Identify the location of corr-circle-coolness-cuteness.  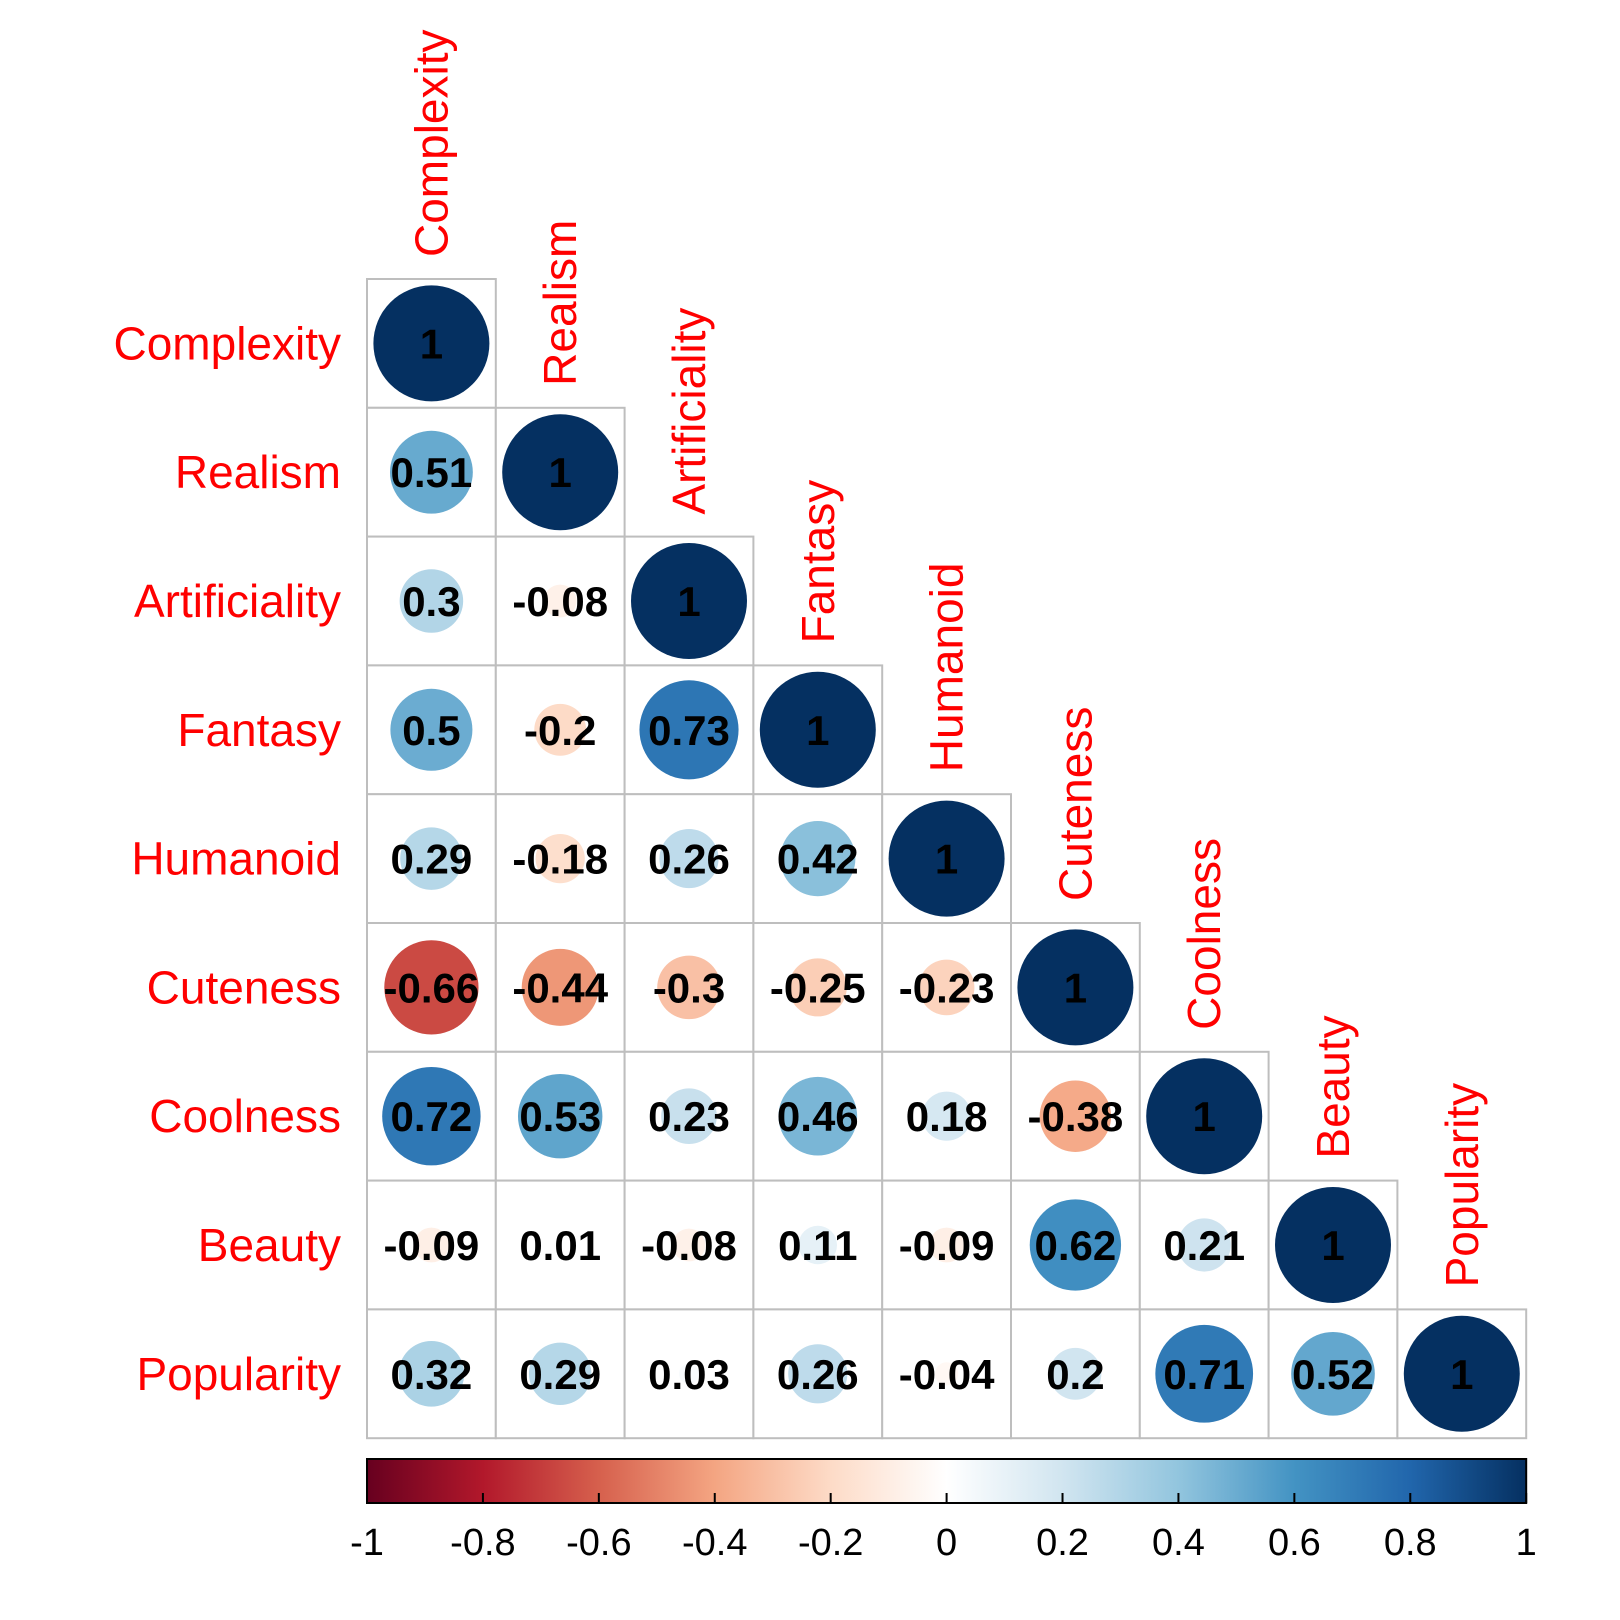
(1075, 1116).